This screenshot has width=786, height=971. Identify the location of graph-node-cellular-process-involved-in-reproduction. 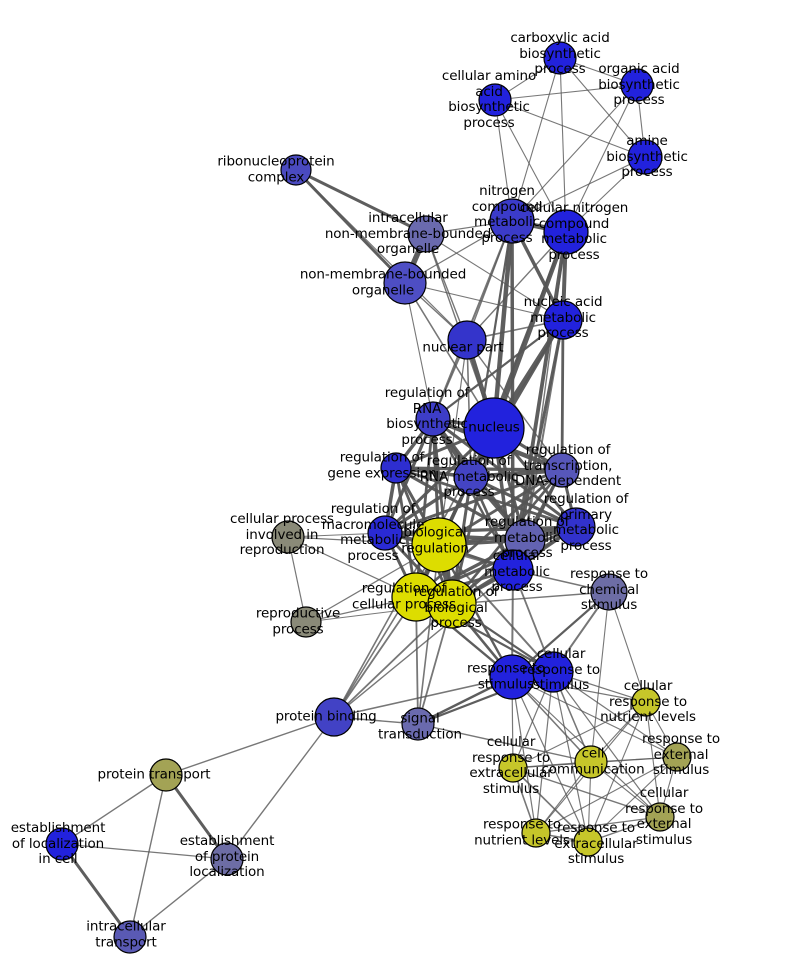
(288, 537).